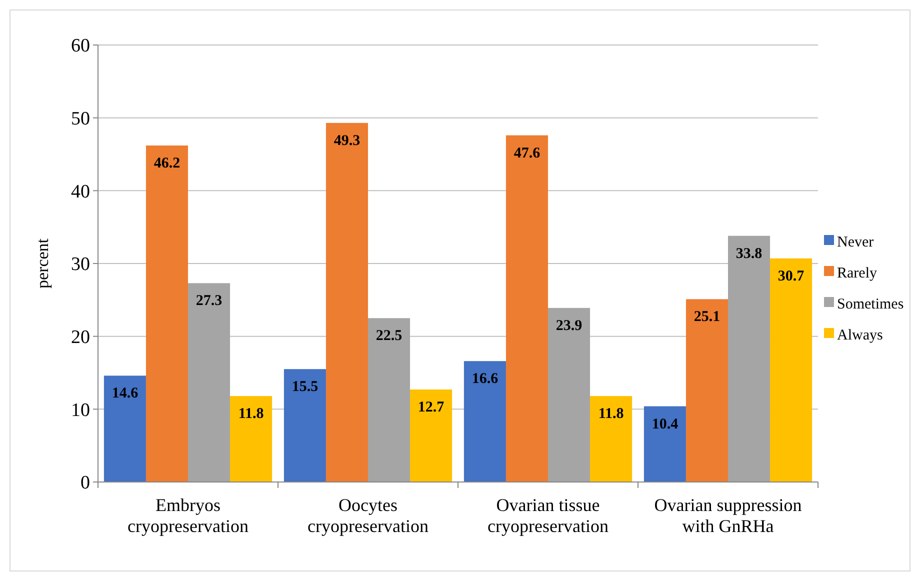 This screenshot has height=579, width=912. Describe the element at coordinates (85, 483) in the screenshot. I see `y-tick-label: 0` at that location.